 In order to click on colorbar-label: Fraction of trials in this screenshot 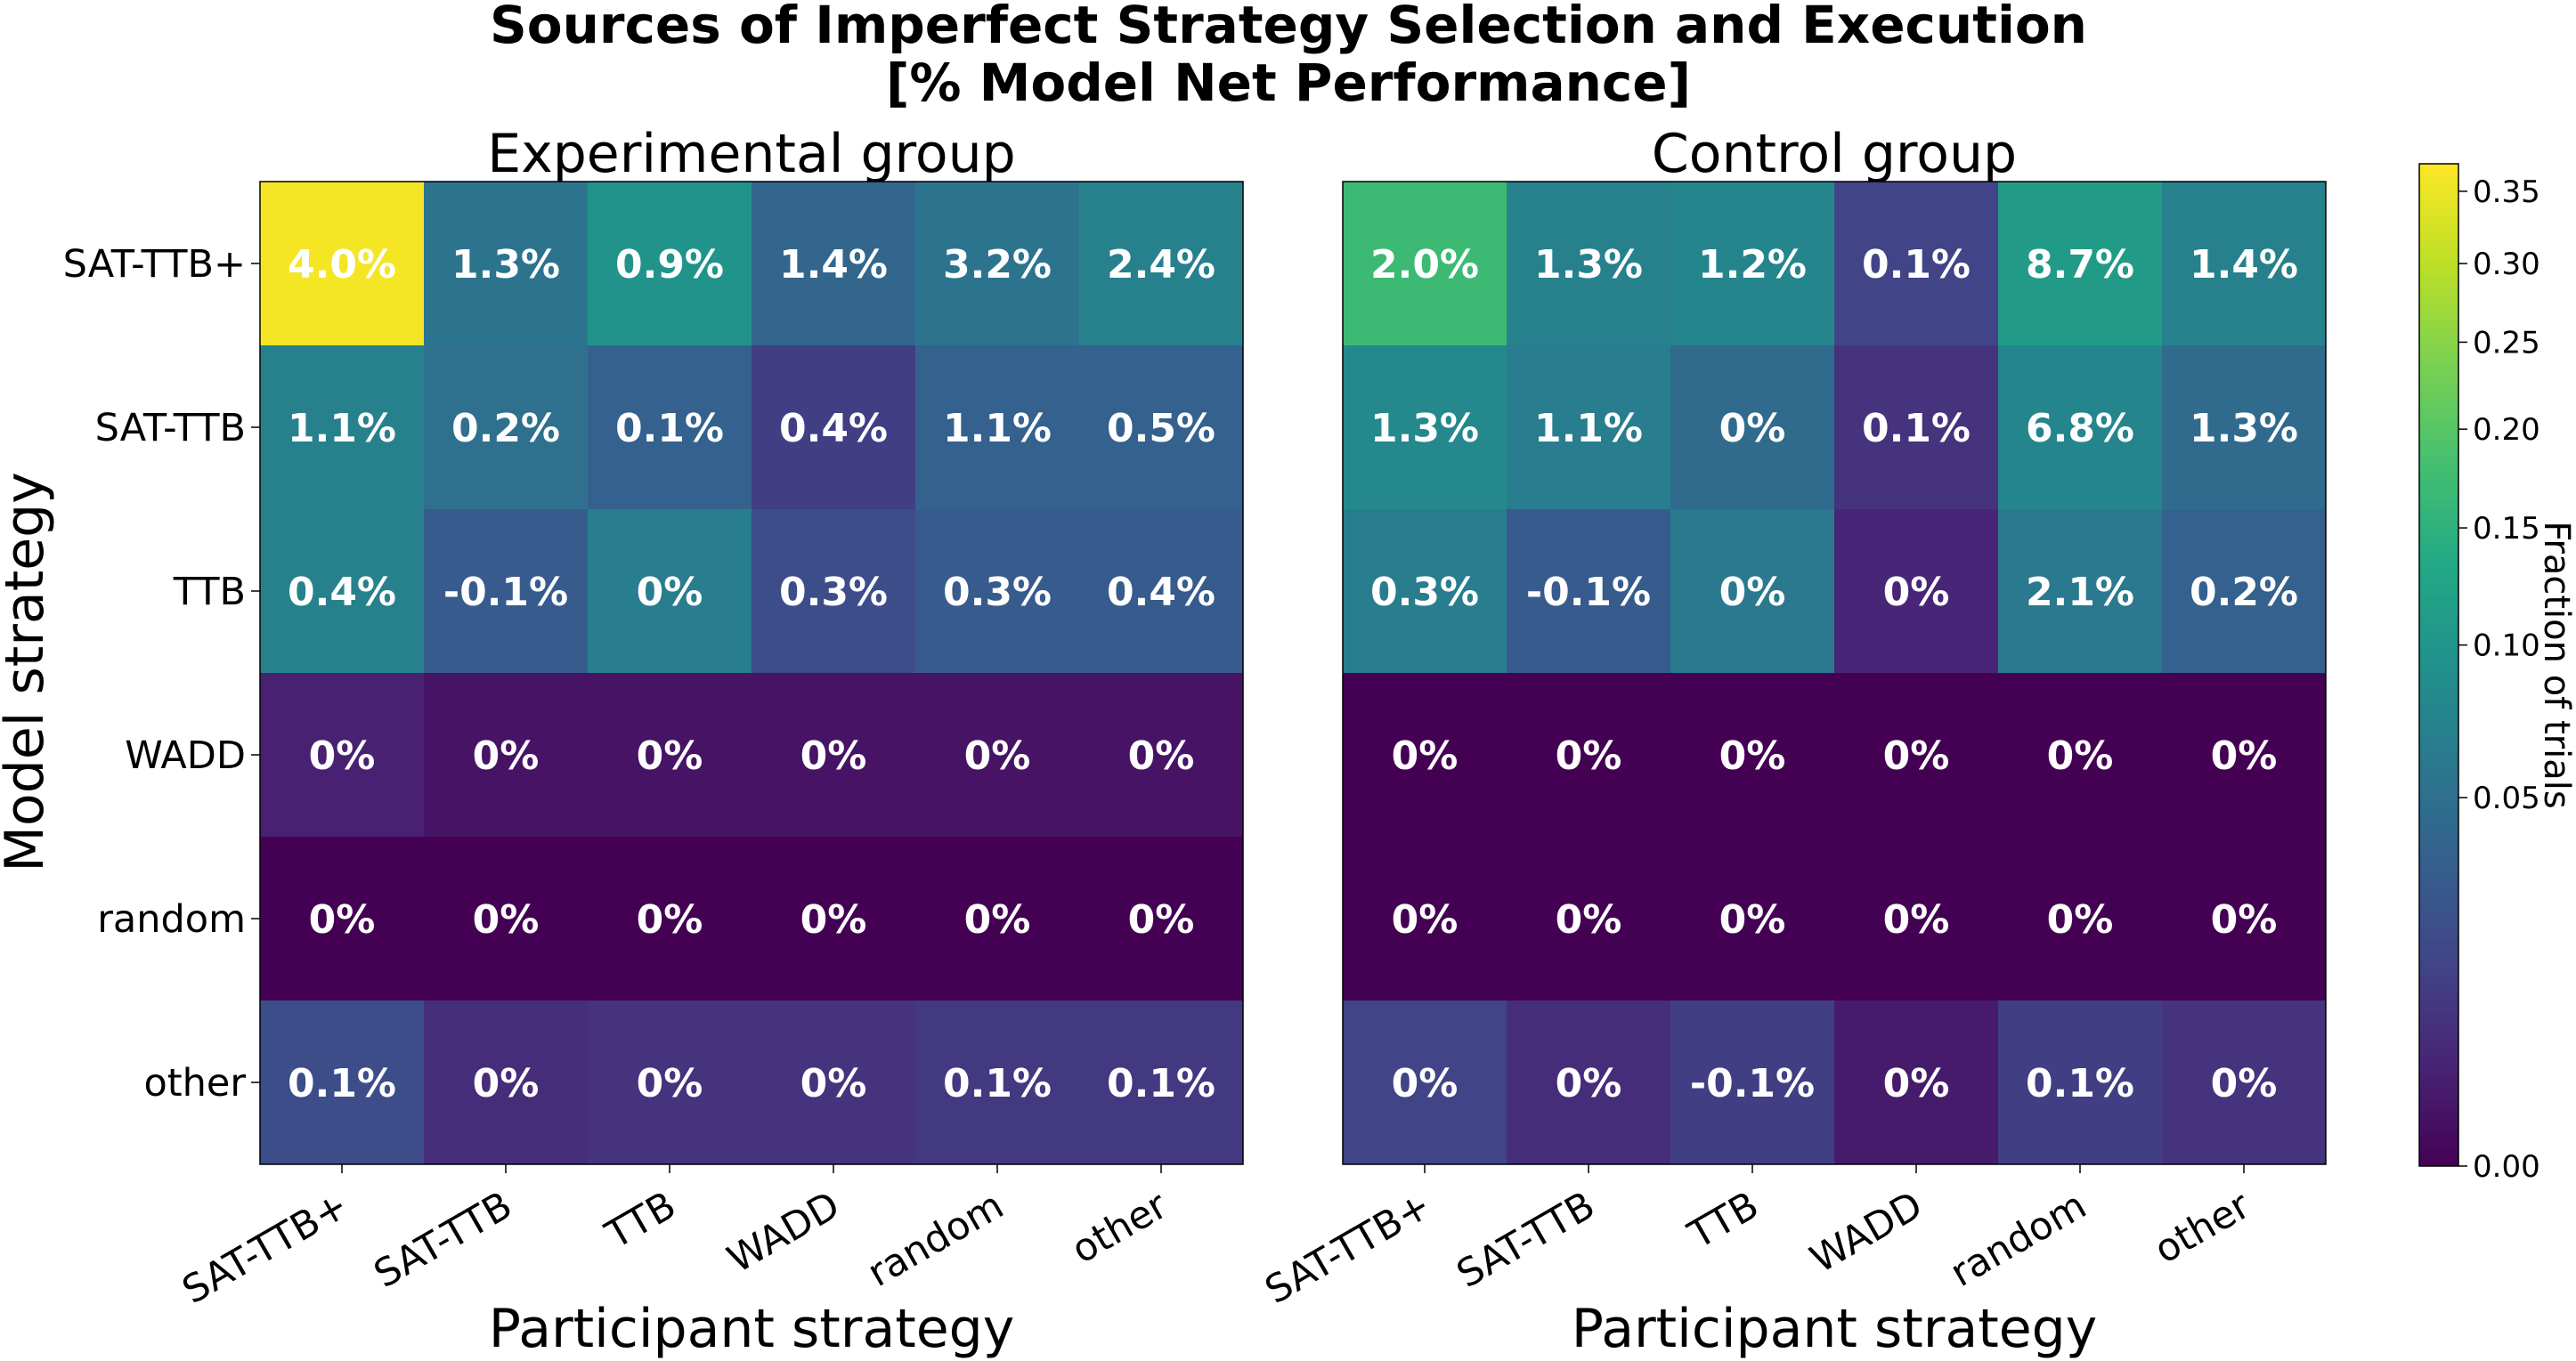, I will do `click(2556, 664)`.